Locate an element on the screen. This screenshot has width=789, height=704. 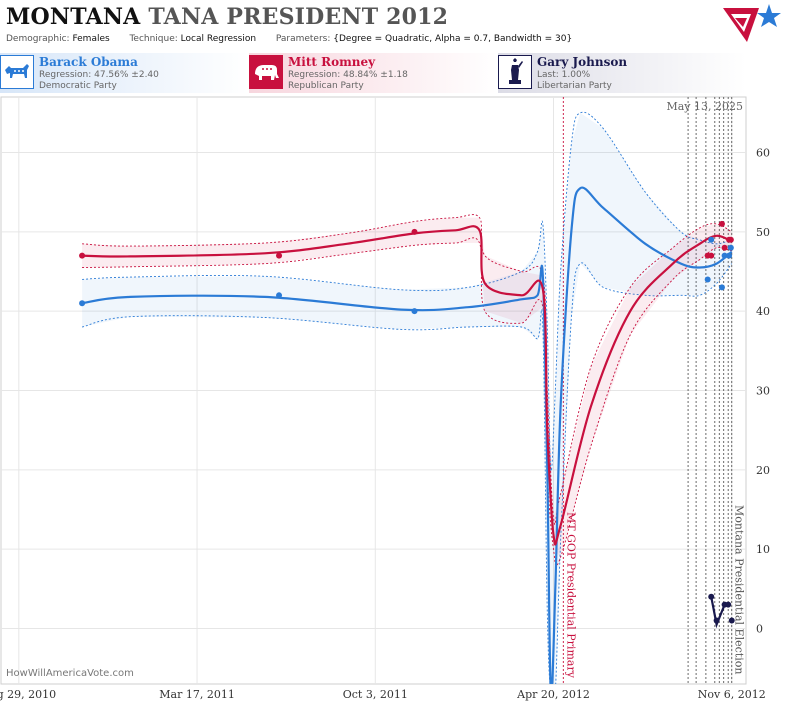
poll-date-lines is located at coordinates (708, 390).